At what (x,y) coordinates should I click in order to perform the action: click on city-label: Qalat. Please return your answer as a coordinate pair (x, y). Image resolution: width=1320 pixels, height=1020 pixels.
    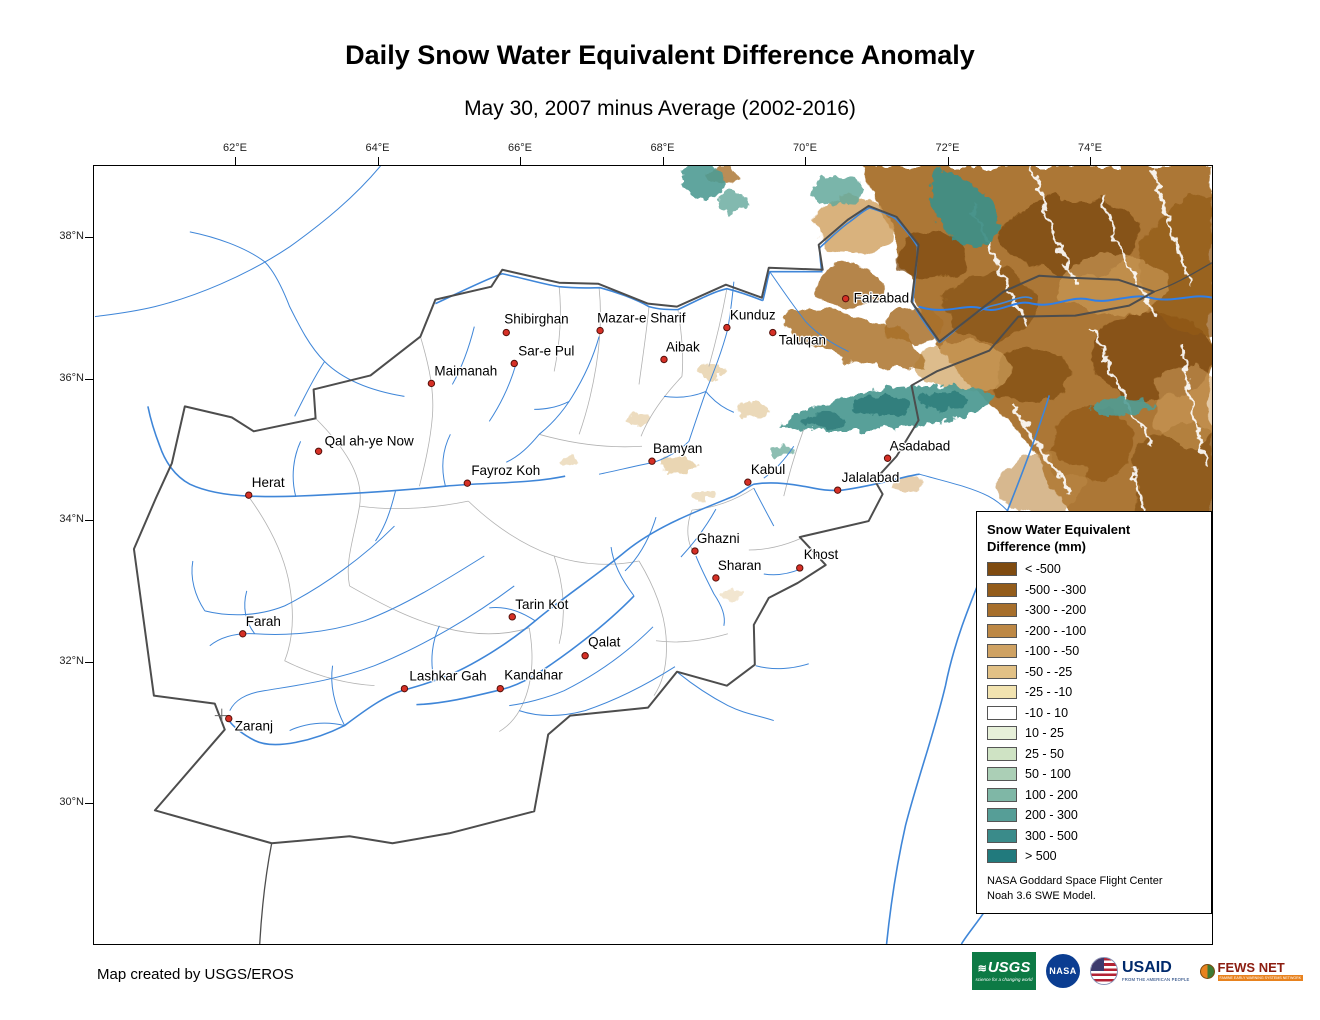
    Looking at the image, I should click on (604, 642).